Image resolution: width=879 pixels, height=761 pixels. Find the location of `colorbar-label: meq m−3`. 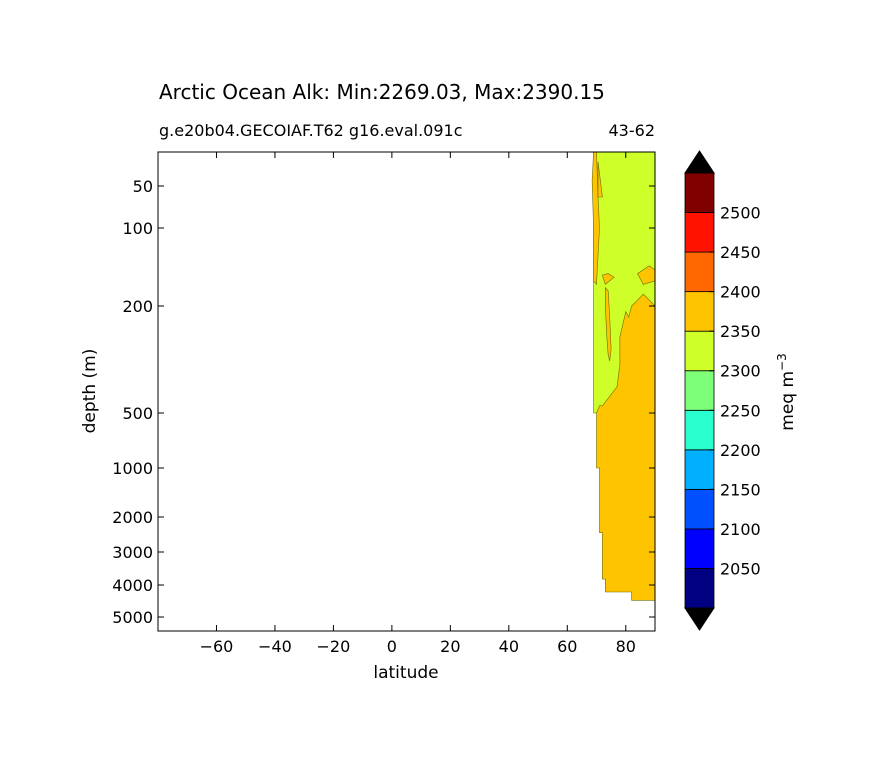

colorbar-label: meq m−3 is located at coordinates (786, 391).